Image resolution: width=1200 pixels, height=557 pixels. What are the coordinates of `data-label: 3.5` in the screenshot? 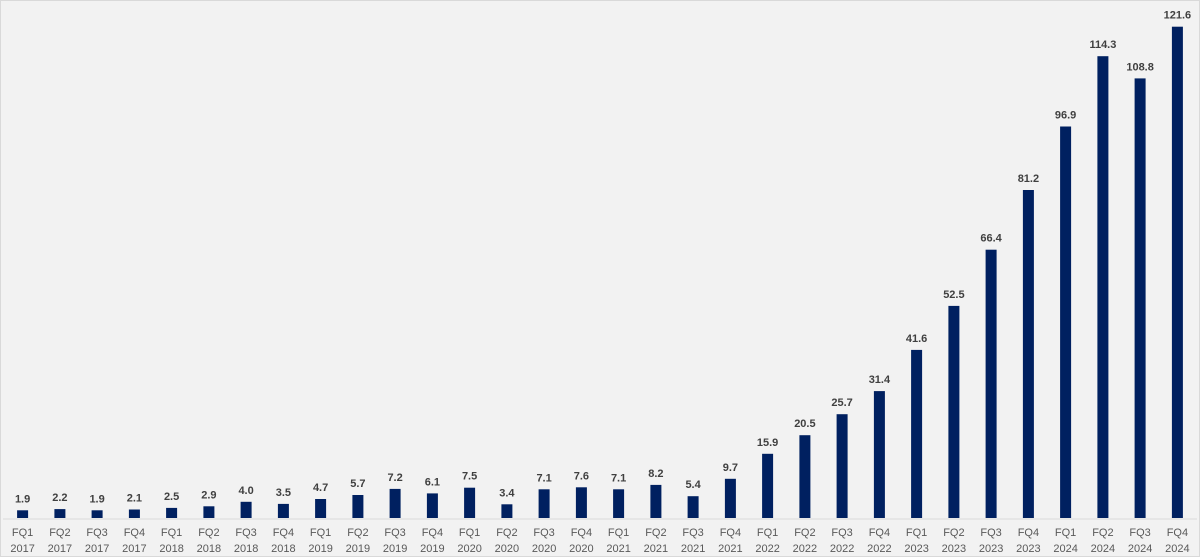 It's located at (283, 493).